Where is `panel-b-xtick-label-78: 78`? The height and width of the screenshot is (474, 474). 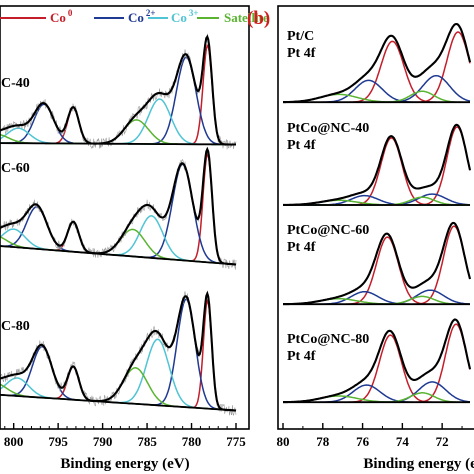
panel-b-xtick-label-78: 78 is located at coordinates (323, 441).